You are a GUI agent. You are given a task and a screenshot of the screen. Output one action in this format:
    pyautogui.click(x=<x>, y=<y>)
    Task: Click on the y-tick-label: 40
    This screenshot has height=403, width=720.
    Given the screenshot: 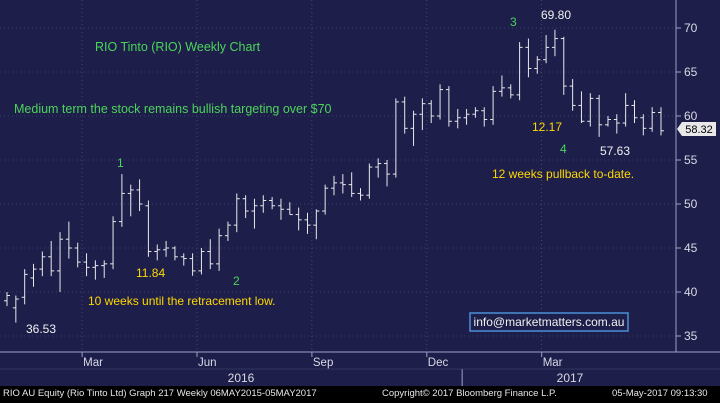 What is the action you would take?
    pyautogui.click(x=691, y=292)
    